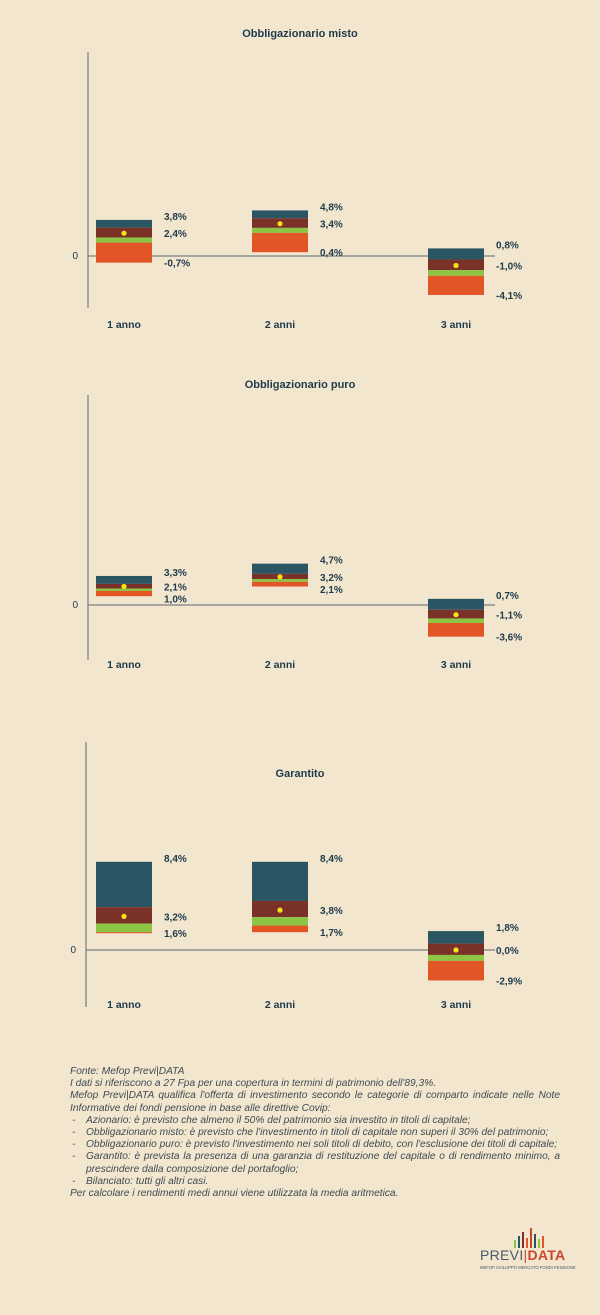 Image resolution: width=600 pixels, height=1315 pixels. Describe the element at coordinates (528, 1267) in the screenshot. I see `logo-tagline: MEFOP SVILUPPO MERCATO FONDI PENSIONE` at that location.